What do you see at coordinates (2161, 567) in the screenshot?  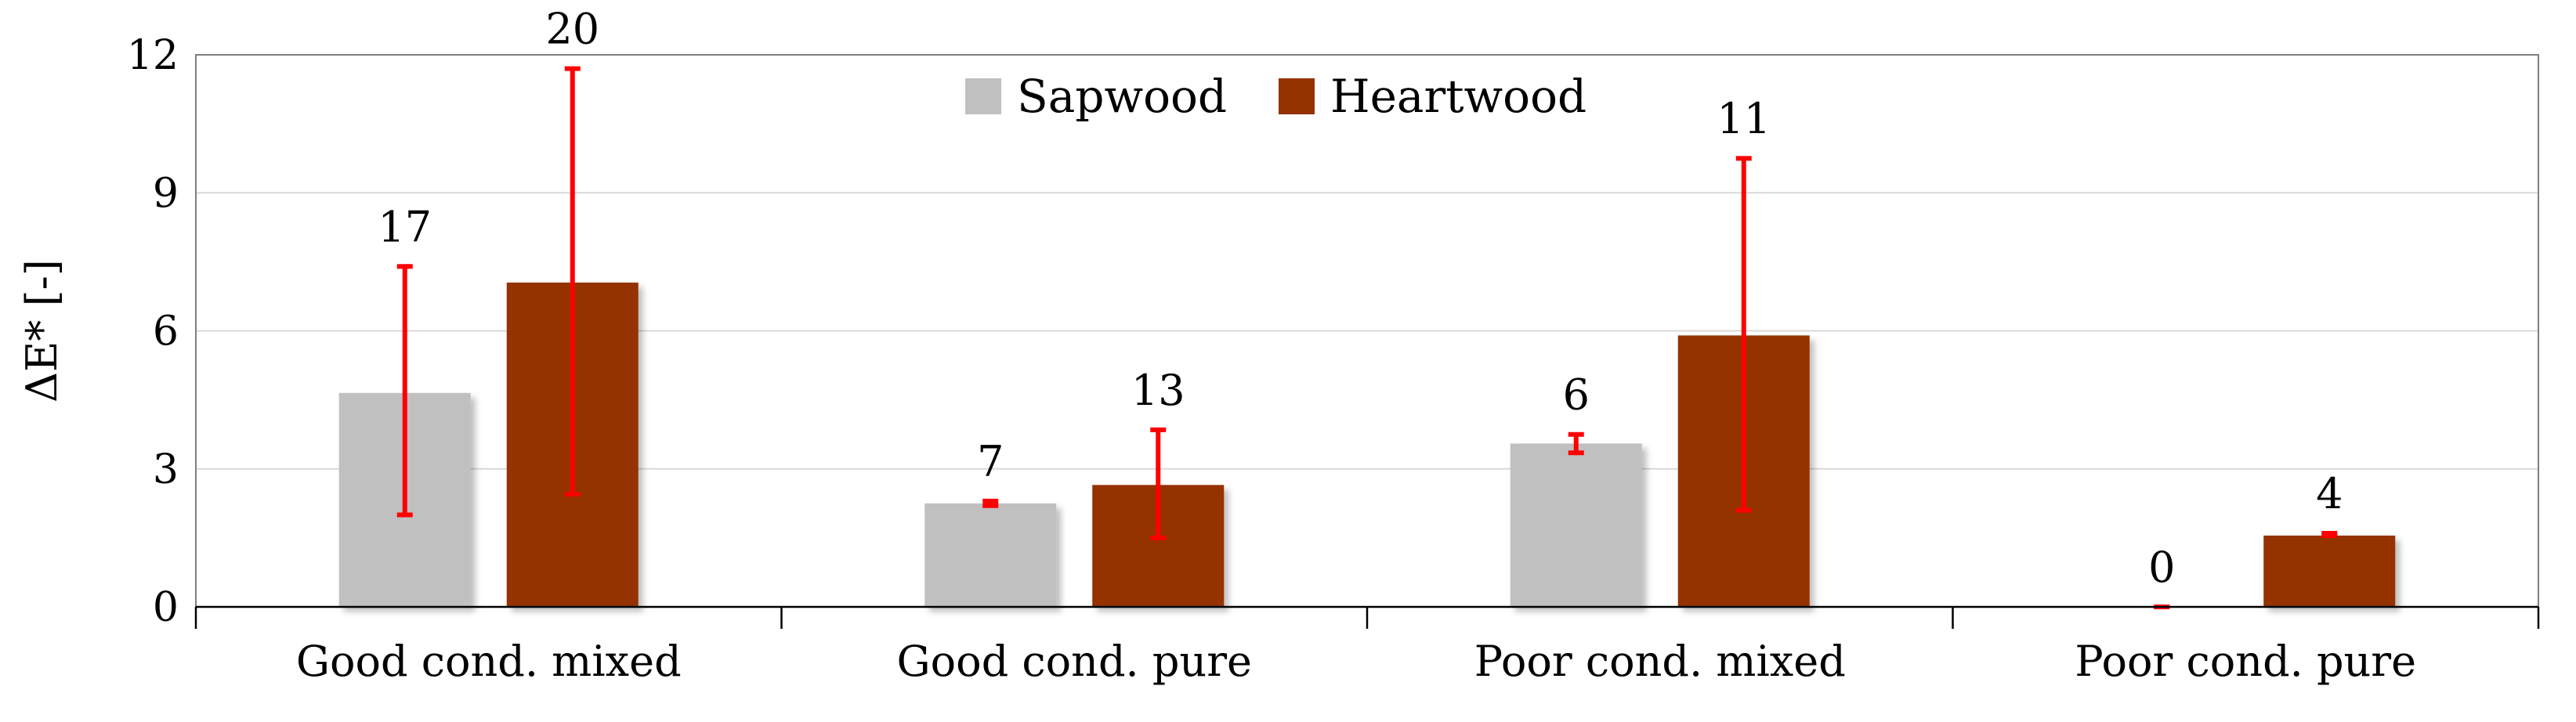 I see `data-label: 0` at bounding box center [2161, 567].